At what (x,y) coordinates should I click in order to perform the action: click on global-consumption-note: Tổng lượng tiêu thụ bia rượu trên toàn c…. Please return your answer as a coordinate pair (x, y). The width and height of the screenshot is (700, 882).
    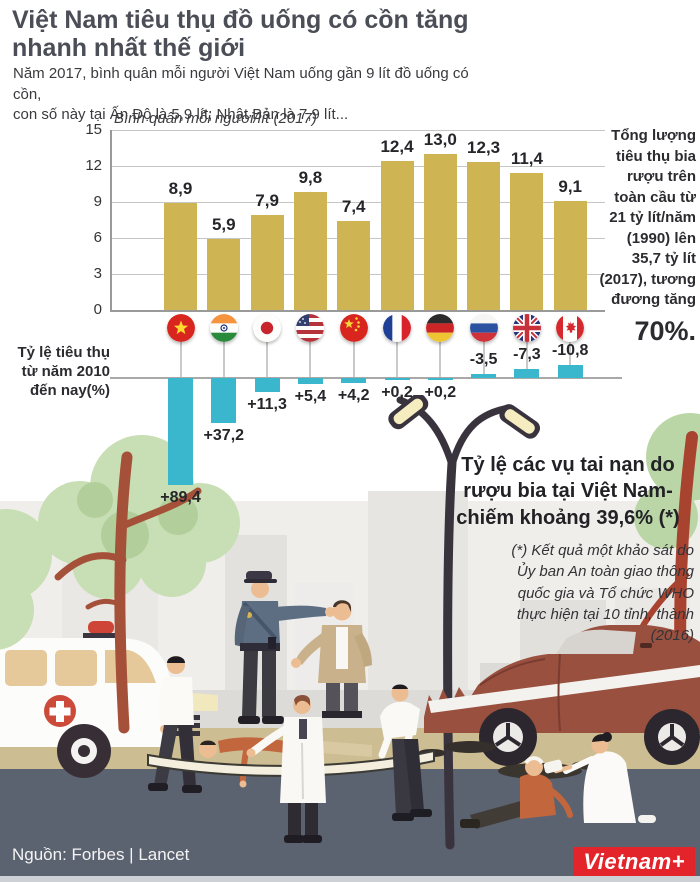
    Looking at the image, I should click on (646, 238).